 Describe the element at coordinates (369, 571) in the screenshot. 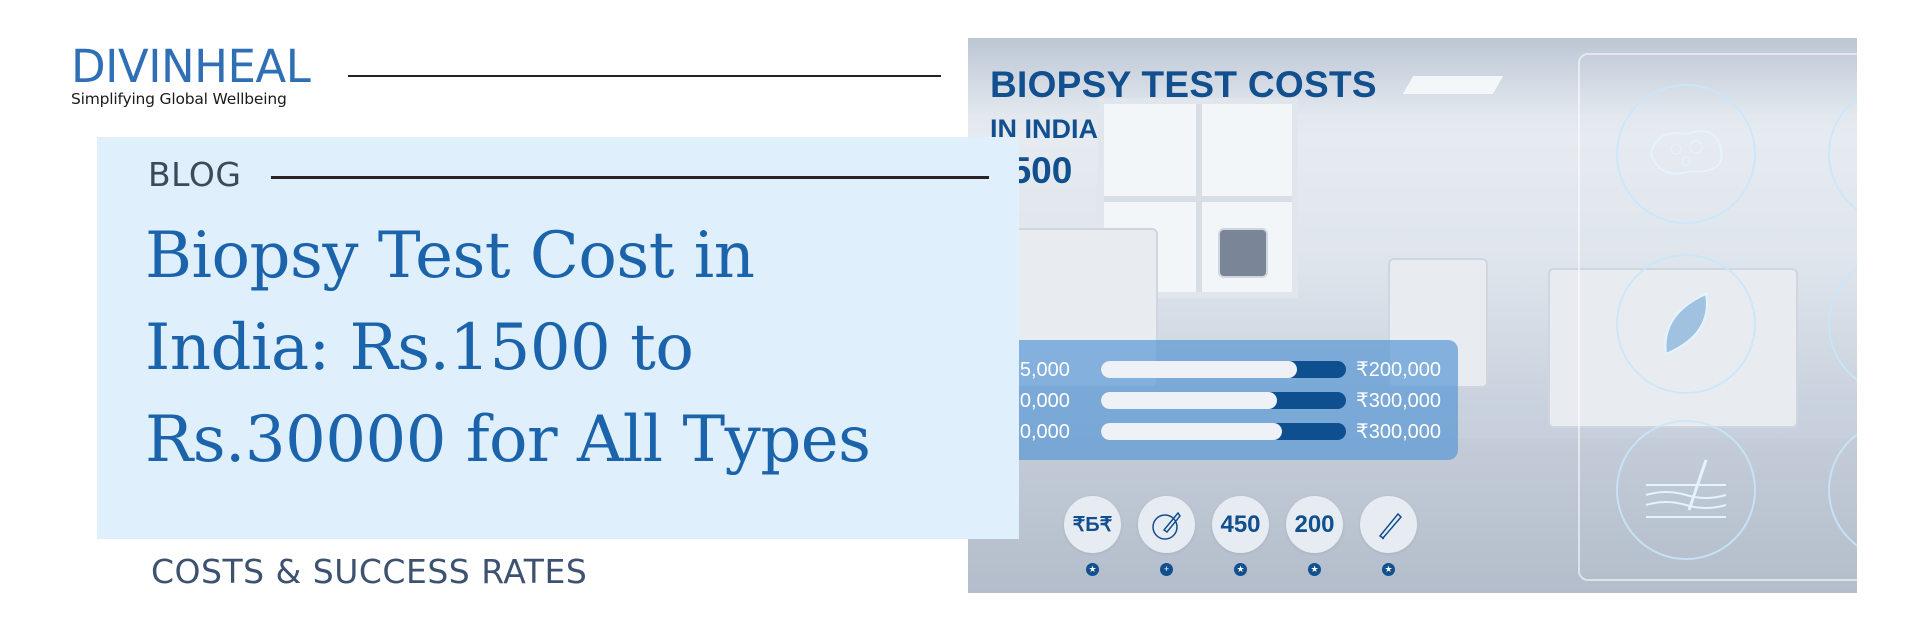

I see `subtitle: COSTS & SUCCESS RATES` at that location.